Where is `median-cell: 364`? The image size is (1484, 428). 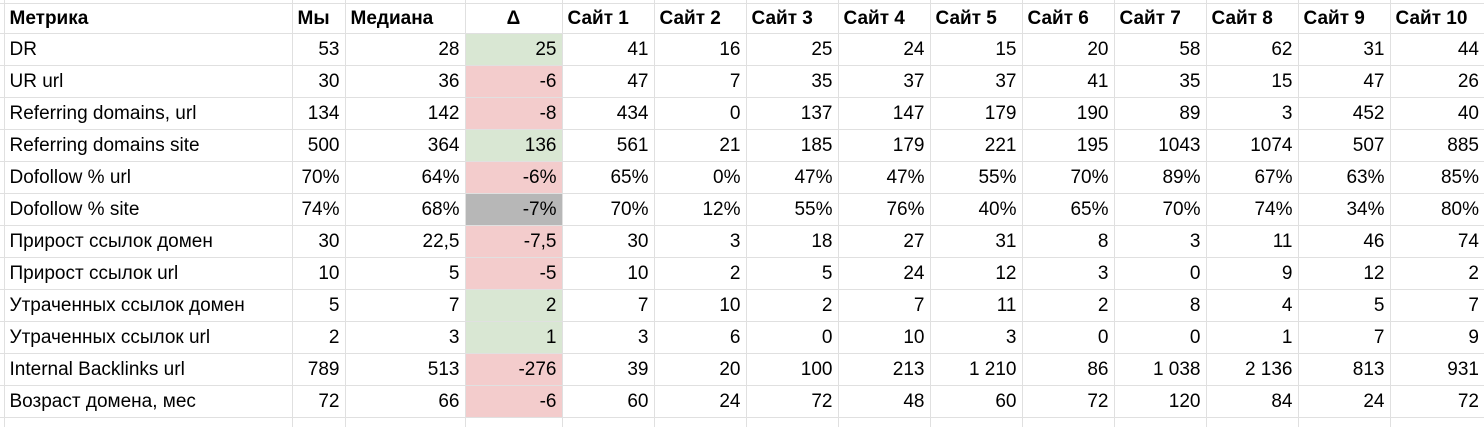
median-cell: 364 is located at coordinates (405, 145).